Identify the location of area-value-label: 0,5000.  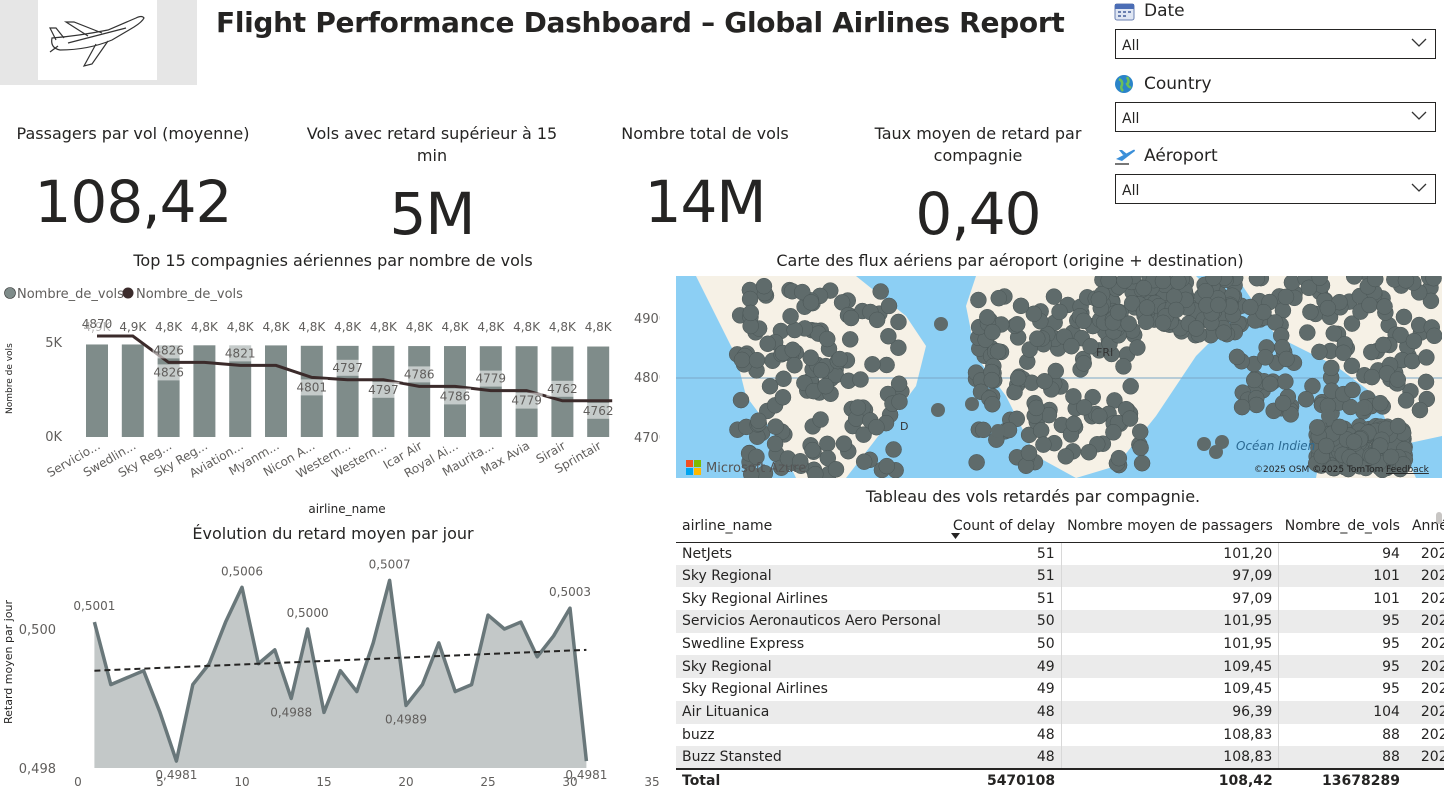
(308, 613).